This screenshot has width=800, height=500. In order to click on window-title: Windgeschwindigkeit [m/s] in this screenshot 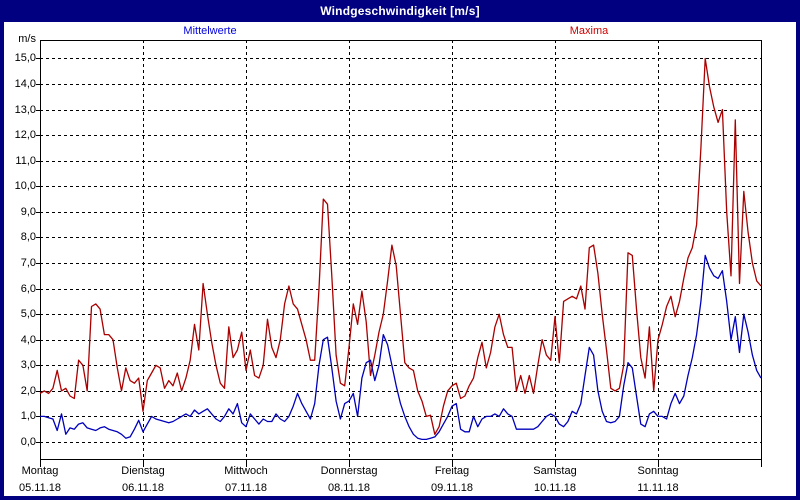, I will do `click(400, 11)`.